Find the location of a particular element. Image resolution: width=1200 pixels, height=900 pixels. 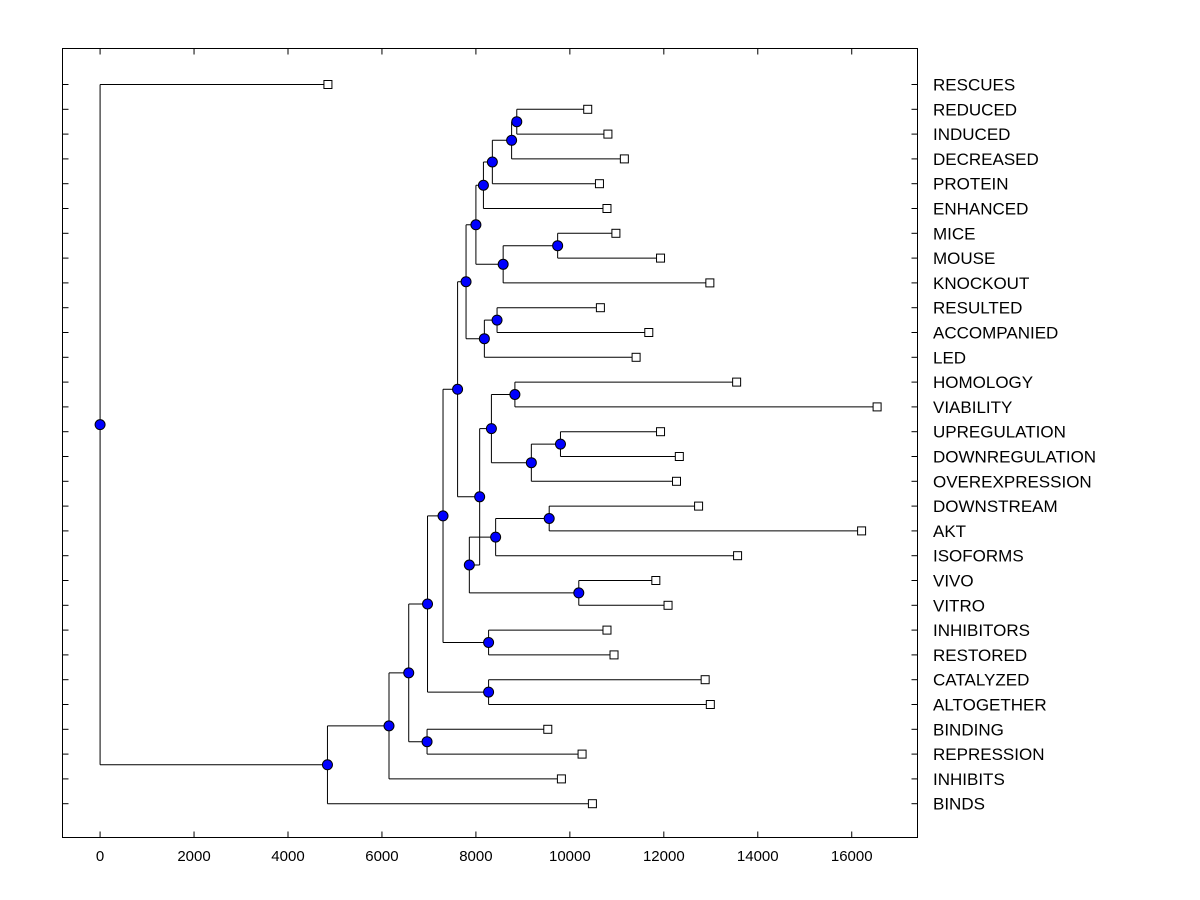

x-tick-label: 16000 is located at coordinates (852, 856).